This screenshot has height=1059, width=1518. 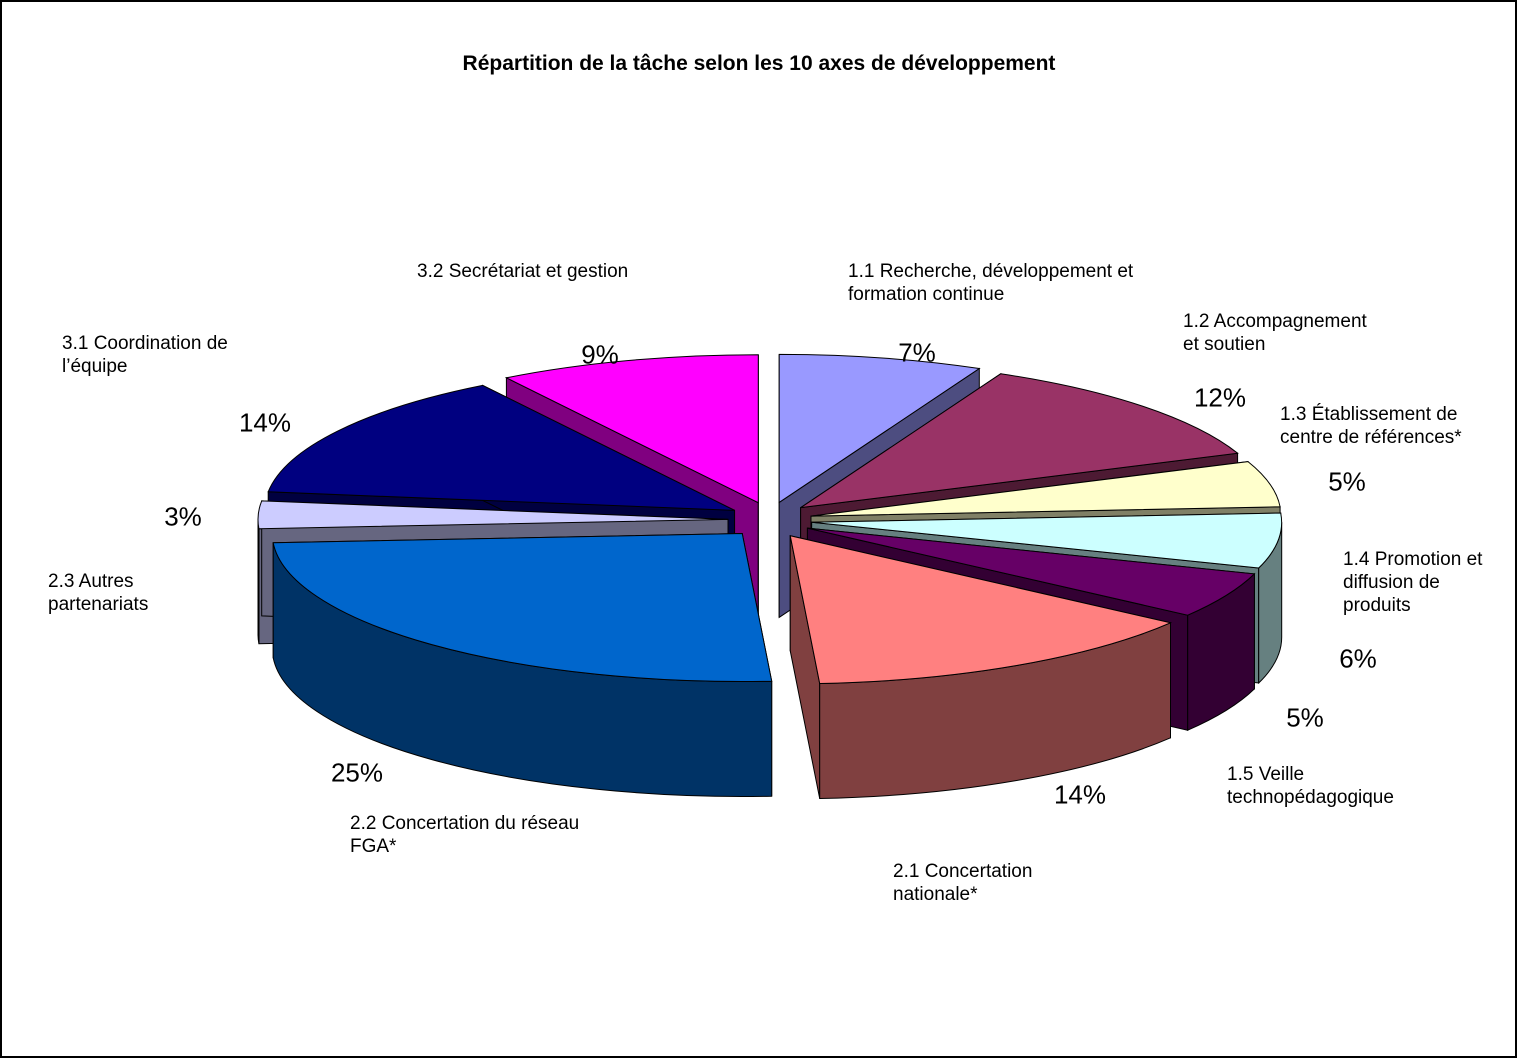 What do you see at coordinates (1220, 397) in the screenshot?
I see `value-label: 12%` at bounding box center [1220, 397].